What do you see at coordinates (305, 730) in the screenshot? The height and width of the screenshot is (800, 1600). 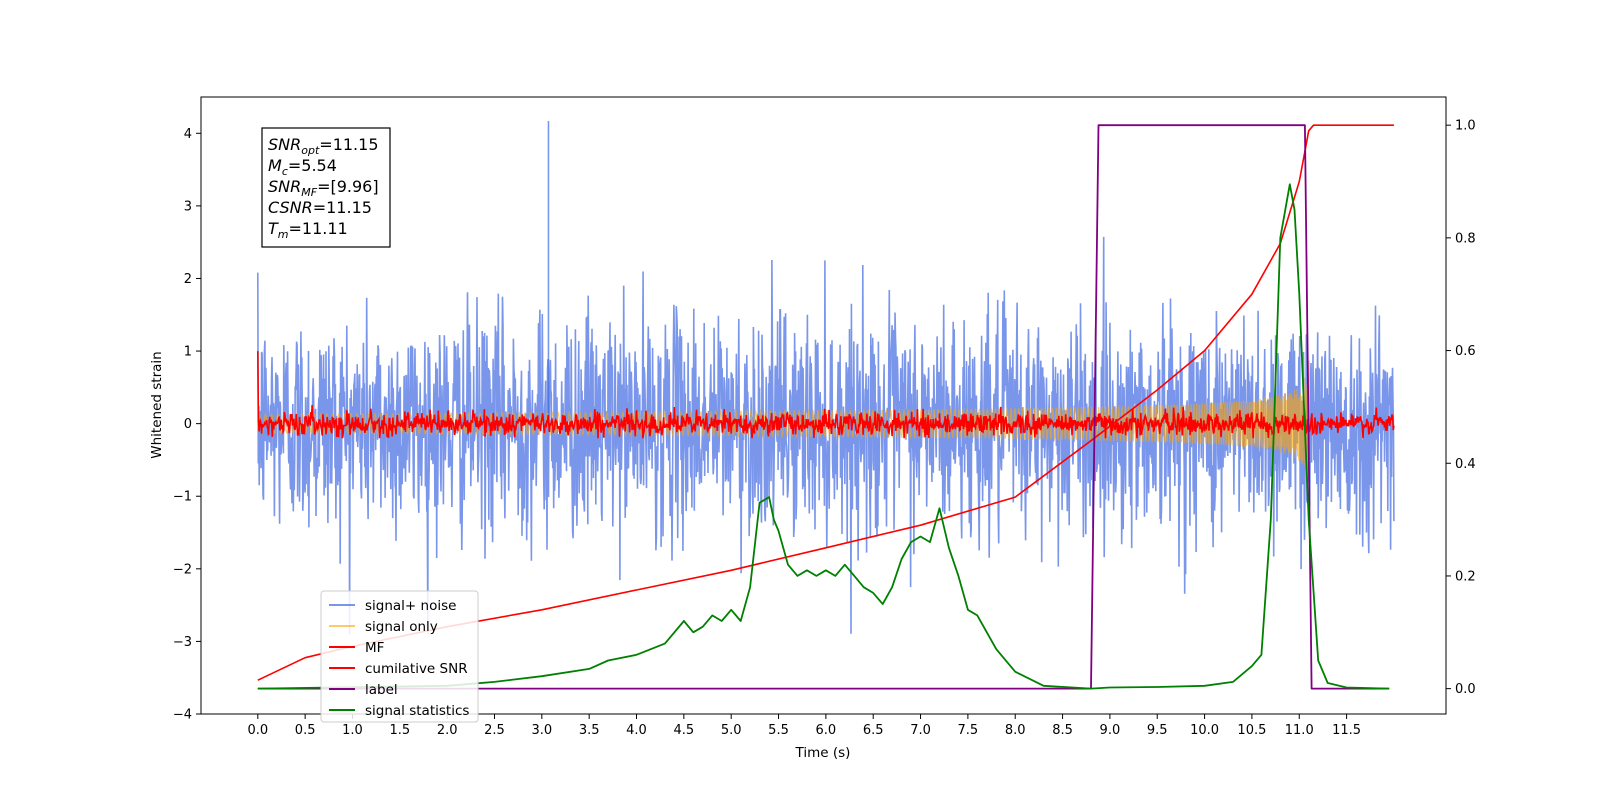 I see `x-tick-label: 0.5` at bounding box center [305, 730].